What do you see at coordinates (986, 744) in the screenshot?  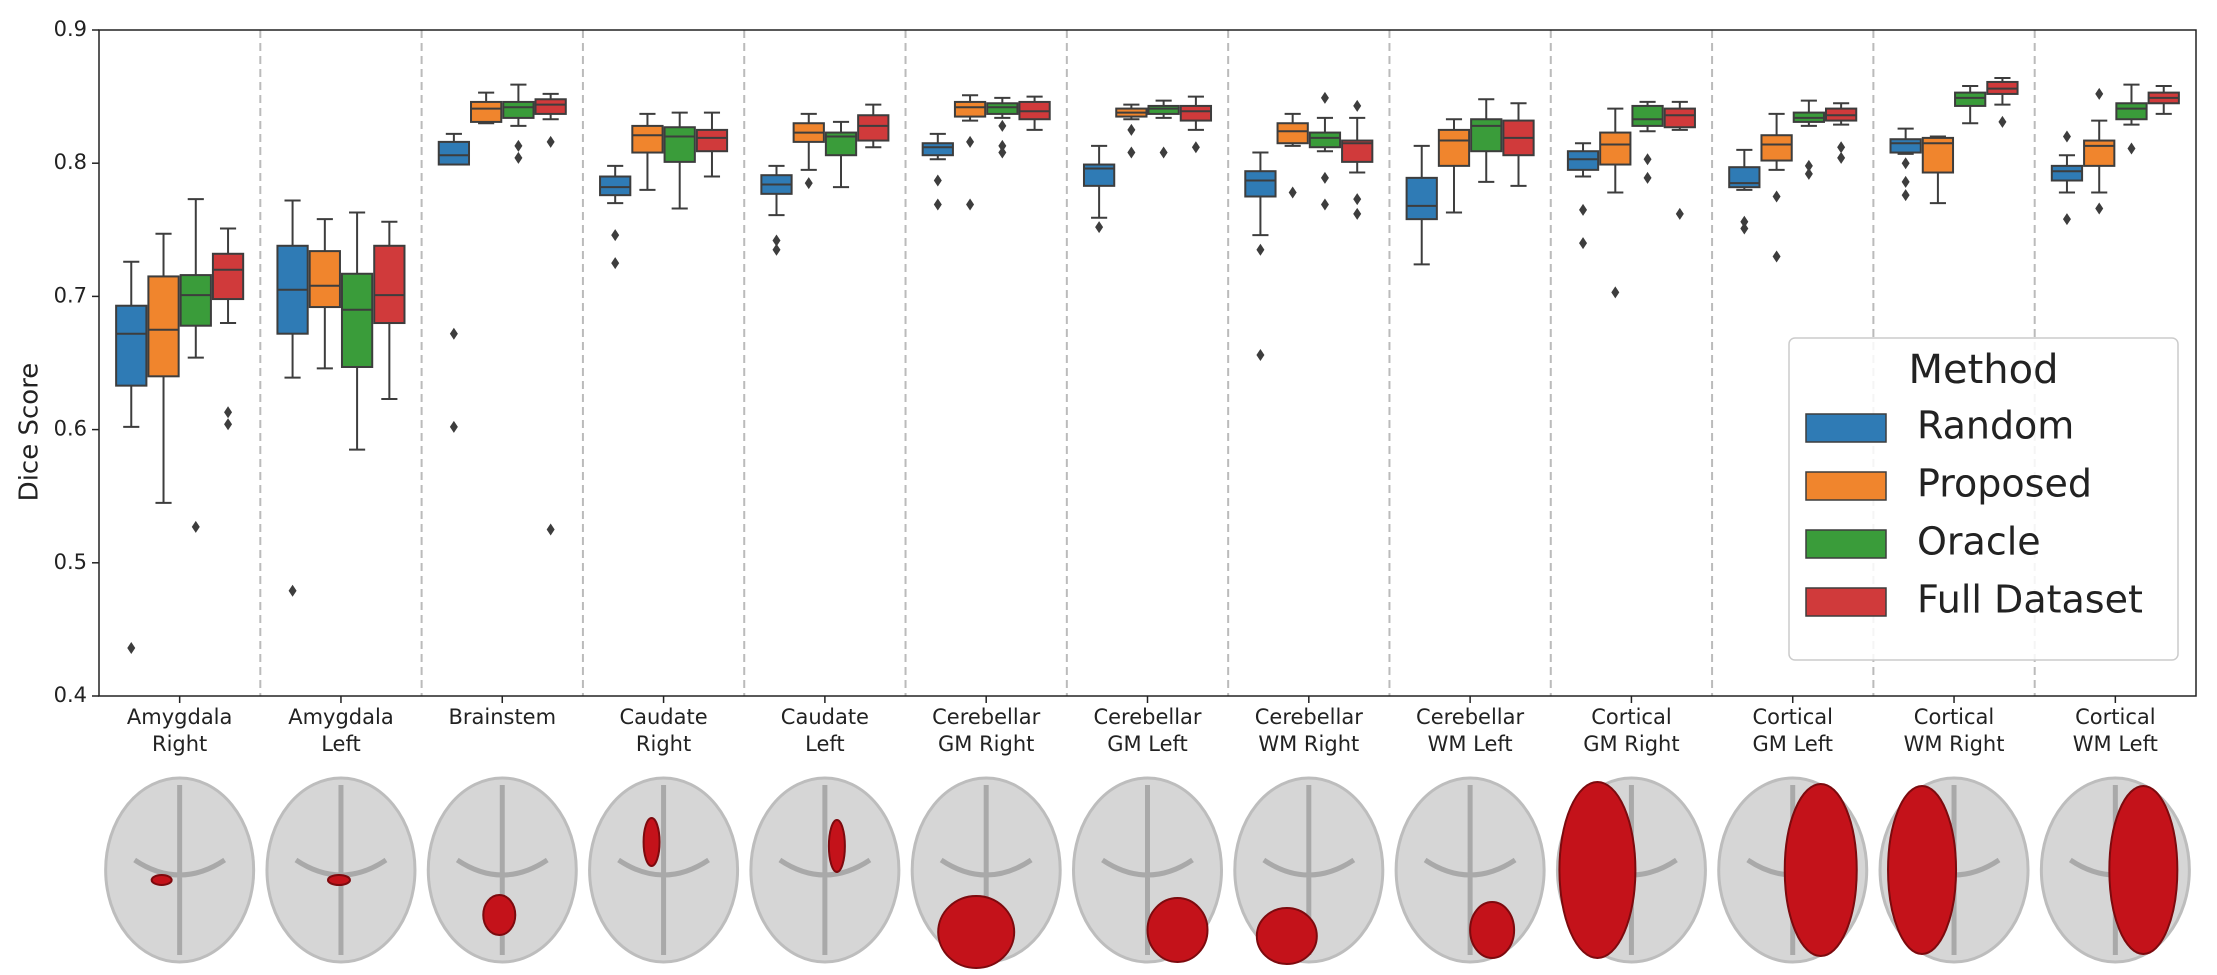 I see `x-tick-label: GM Right` at bounding box center [986, 744].